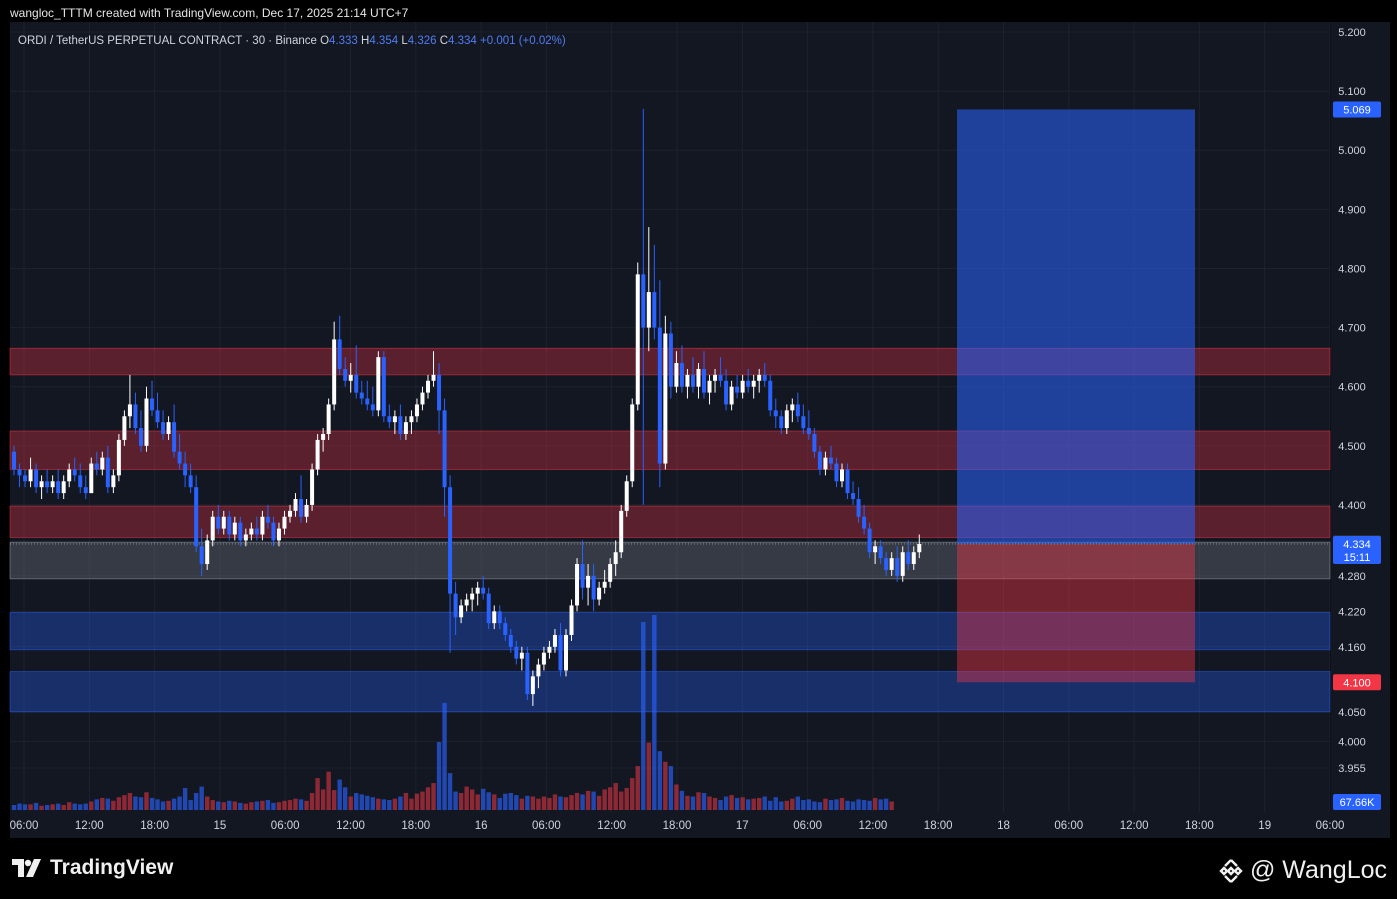  Describe the element at coordinates (1352, 210) in the screenshot. I see `y-tick-label: 4.900` at that location.